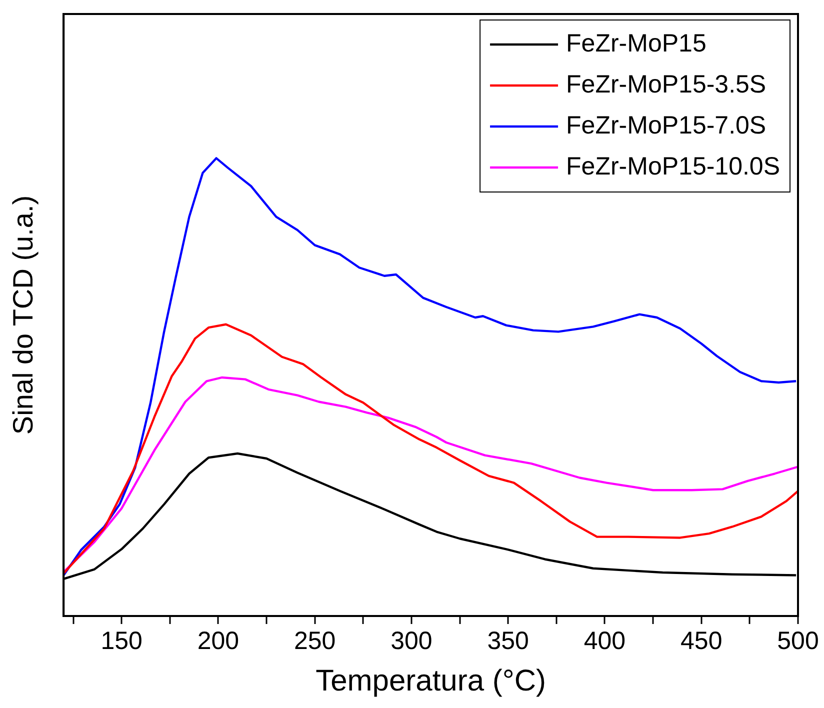 This screenshot has height=708, width=824. I want to click on x-tick-label: 250, so click(315, 640).